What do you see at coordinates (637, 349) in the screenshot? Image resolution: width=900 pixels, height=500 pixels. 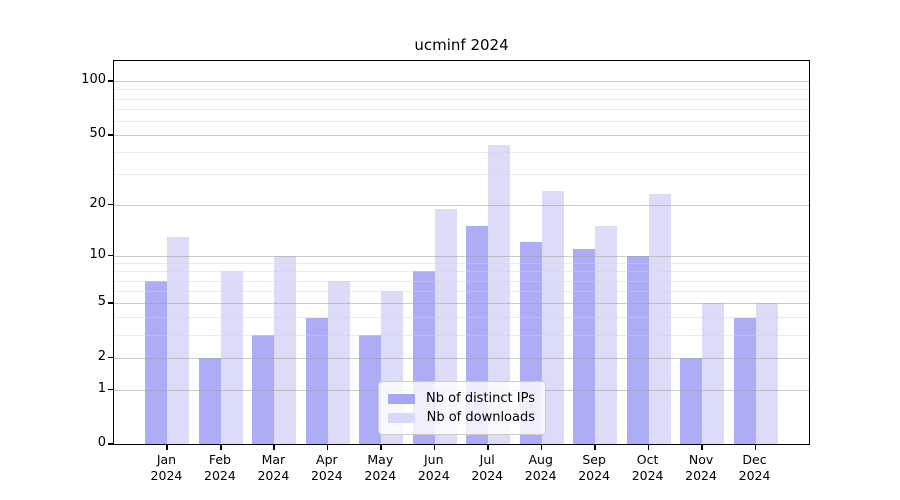 I see `bar-distinct-ips-oct` at bounding box center [637, 349].